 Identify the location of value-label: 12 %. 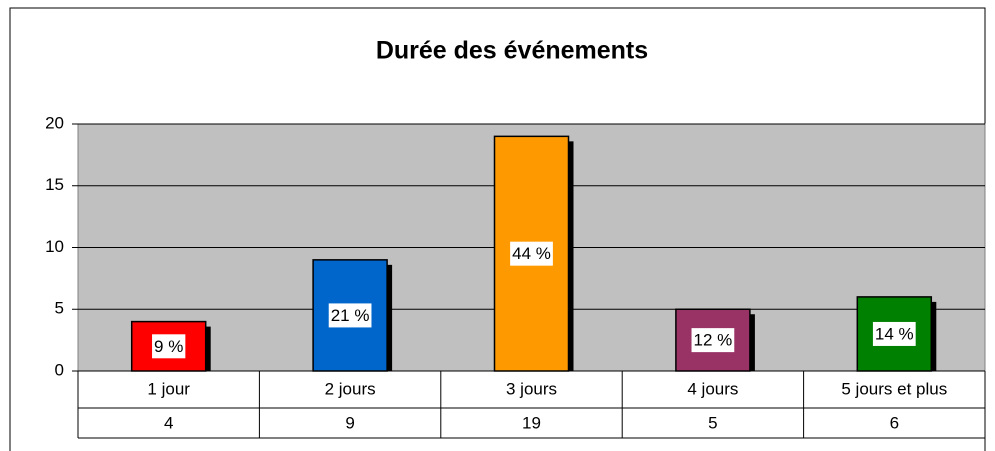
(713, 340).